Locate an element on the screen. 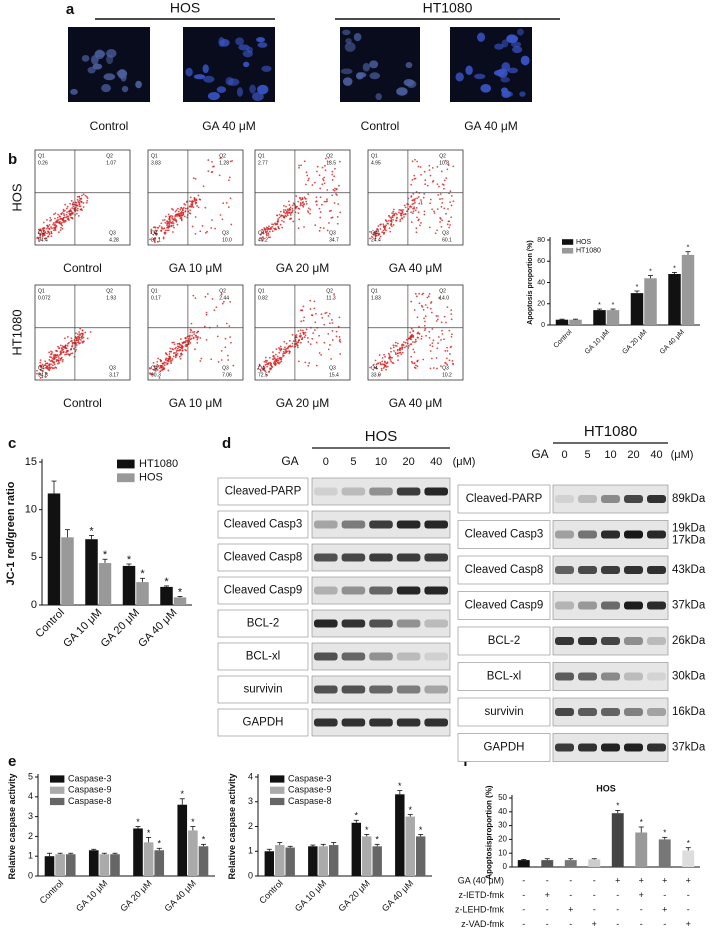  quadrant-name: Q1 is located at coordinates (154, 291).